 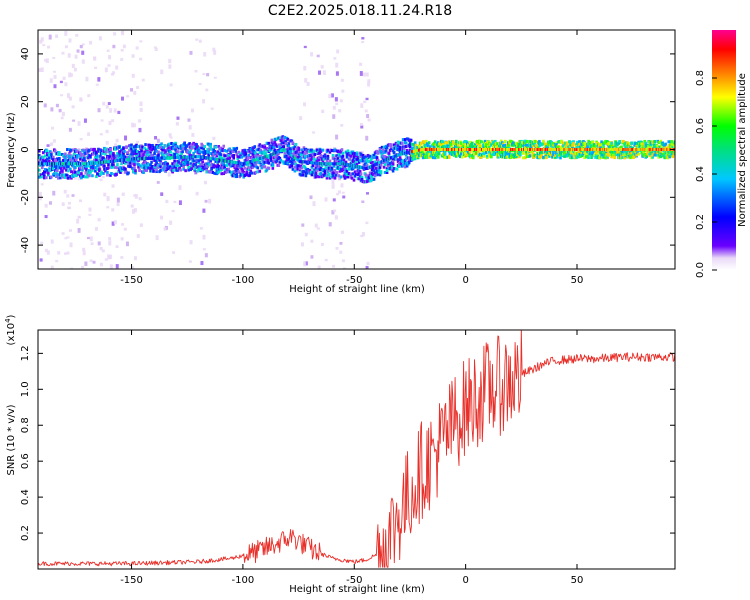 I want to click on snr-scale-exponent: 4, so click(x=8, y=320).